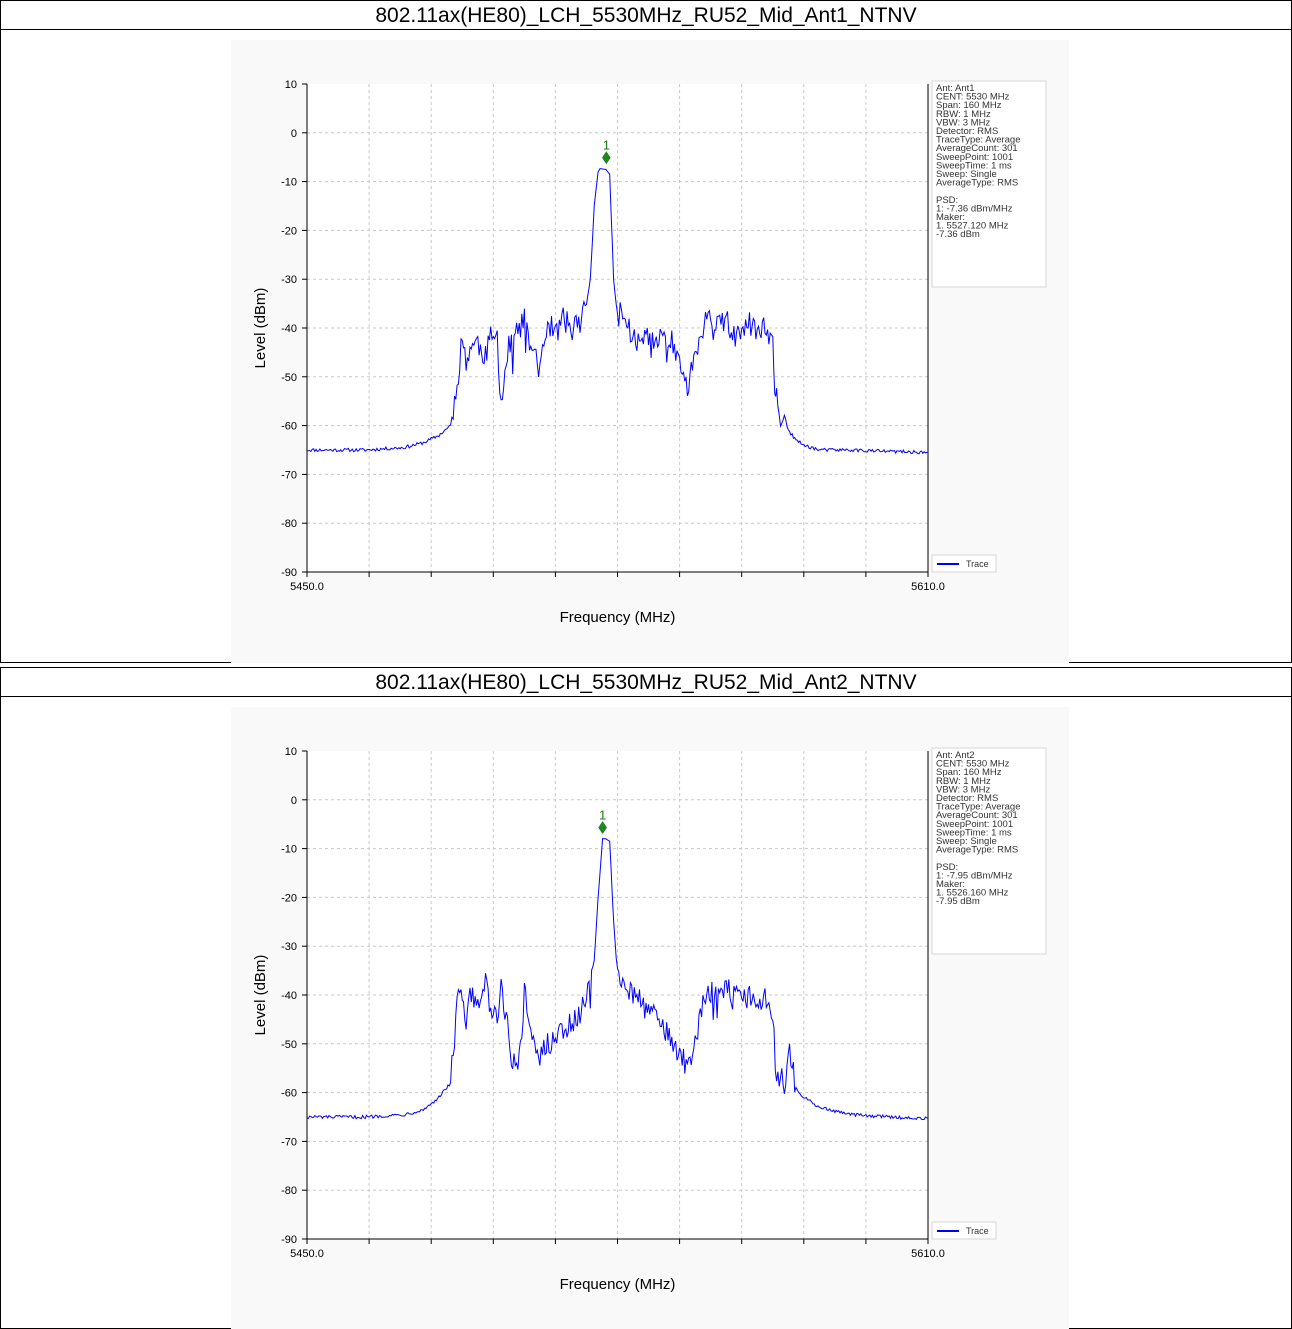  Describe the element at coordinates (972, 226) in the screenshot. I see `info-line: 1. 5527.120 MHz` at that location.